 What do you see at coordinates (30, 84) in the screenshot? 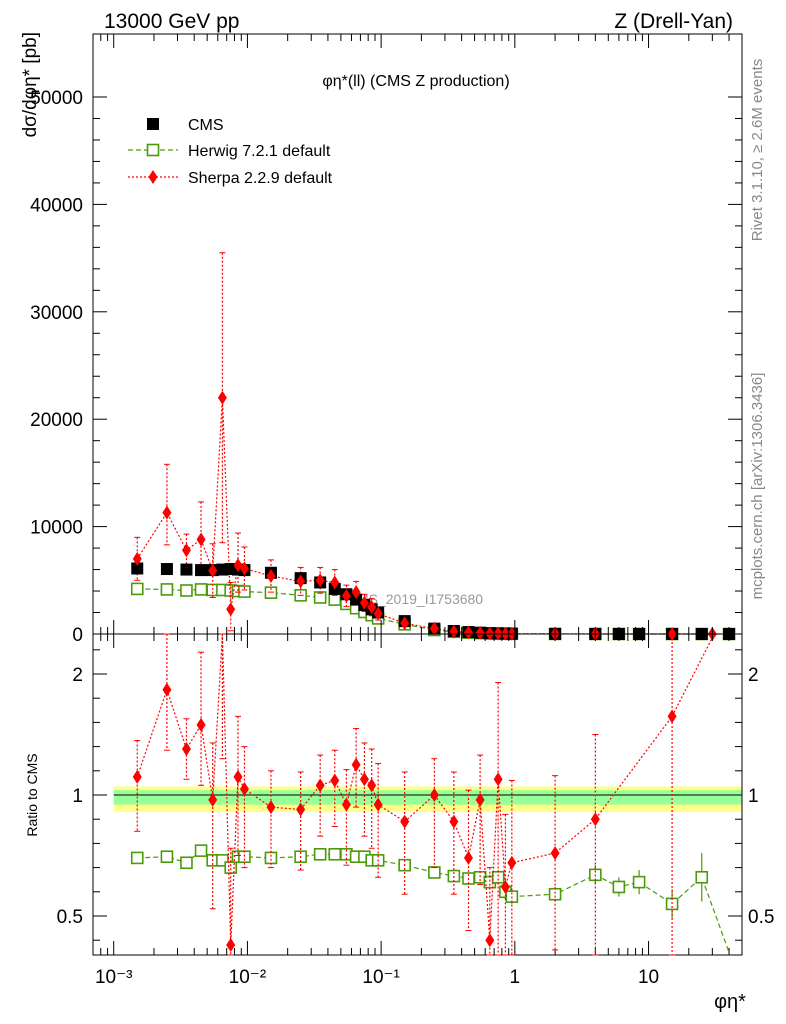
I see `y-axis-label-main: dσ/dφη* [pb]` at bounding box center [30, 84].